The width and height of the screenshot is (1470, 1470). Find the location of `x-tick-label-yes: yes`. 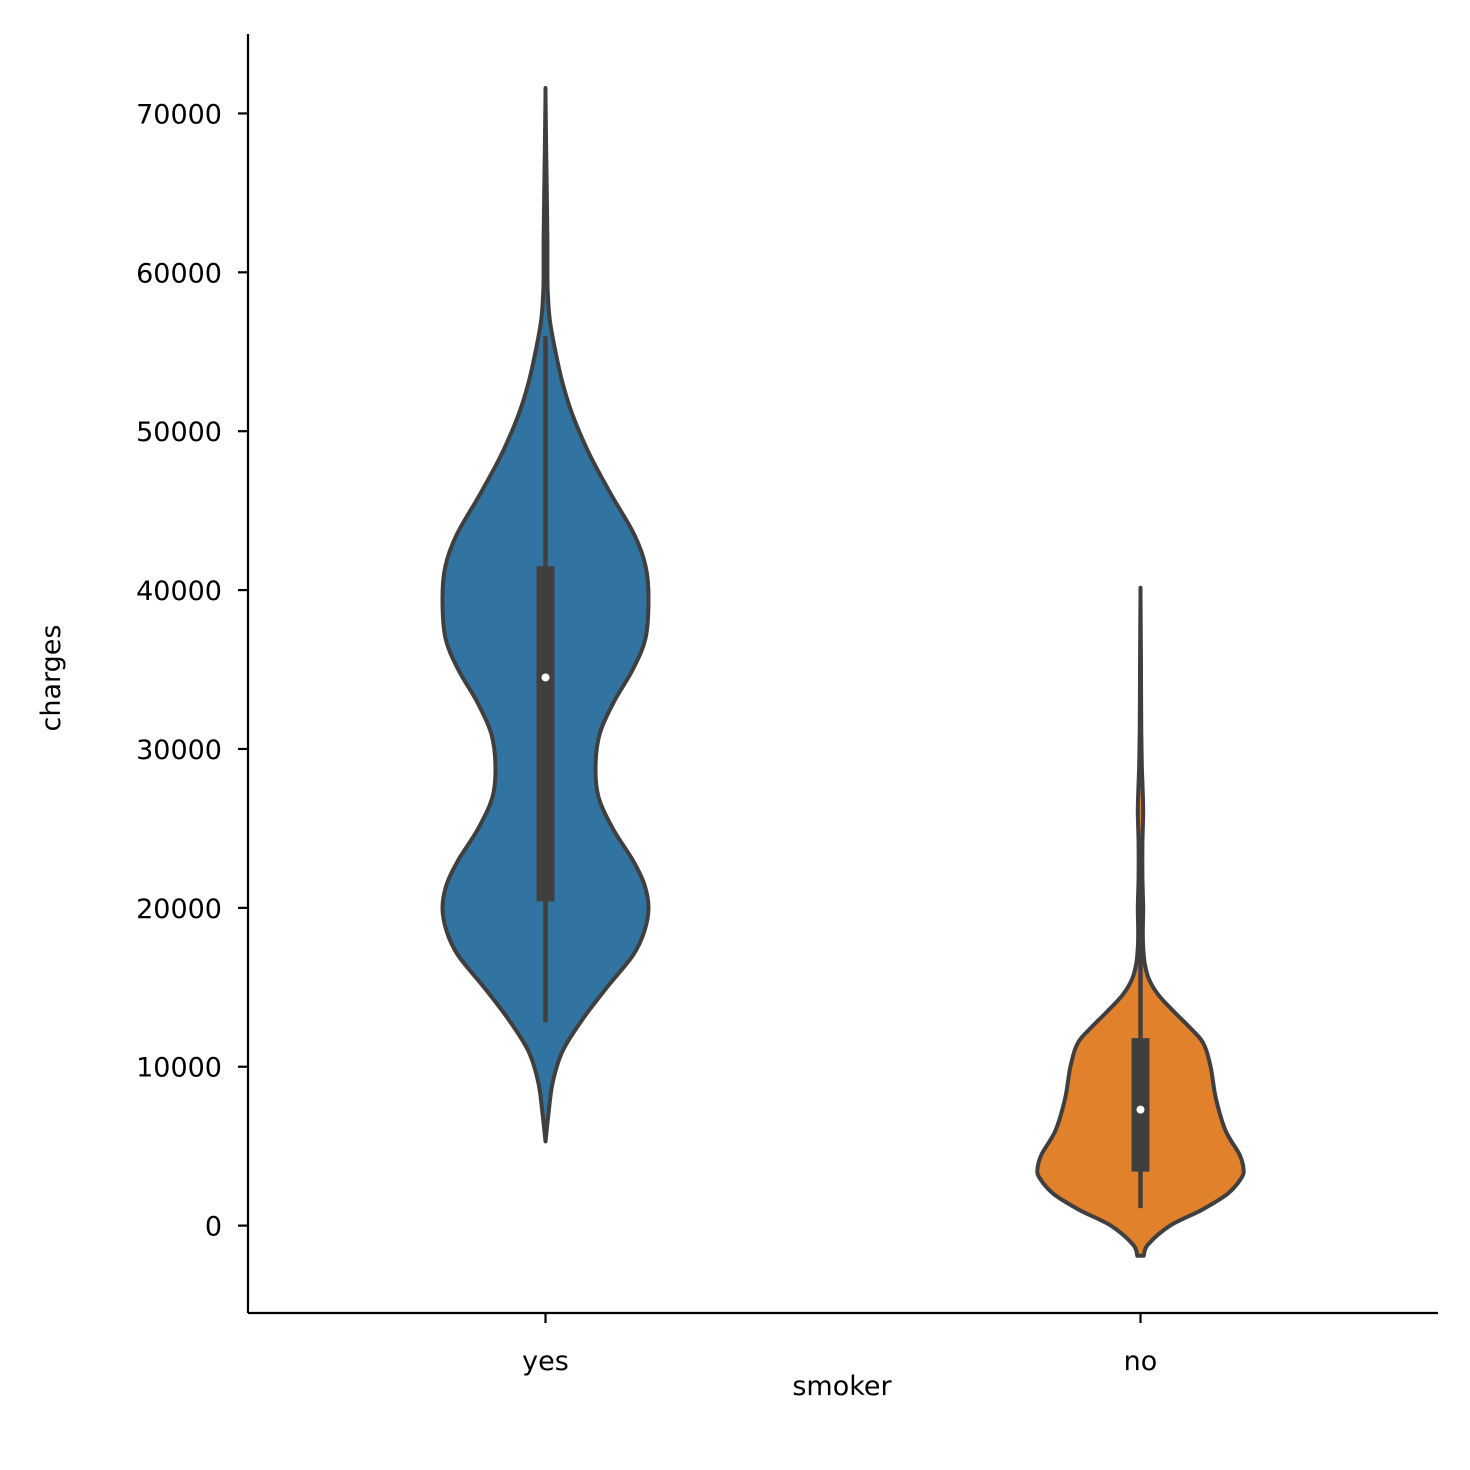

x-tick-label-yes: yes is located at coordinates (545, 1361).